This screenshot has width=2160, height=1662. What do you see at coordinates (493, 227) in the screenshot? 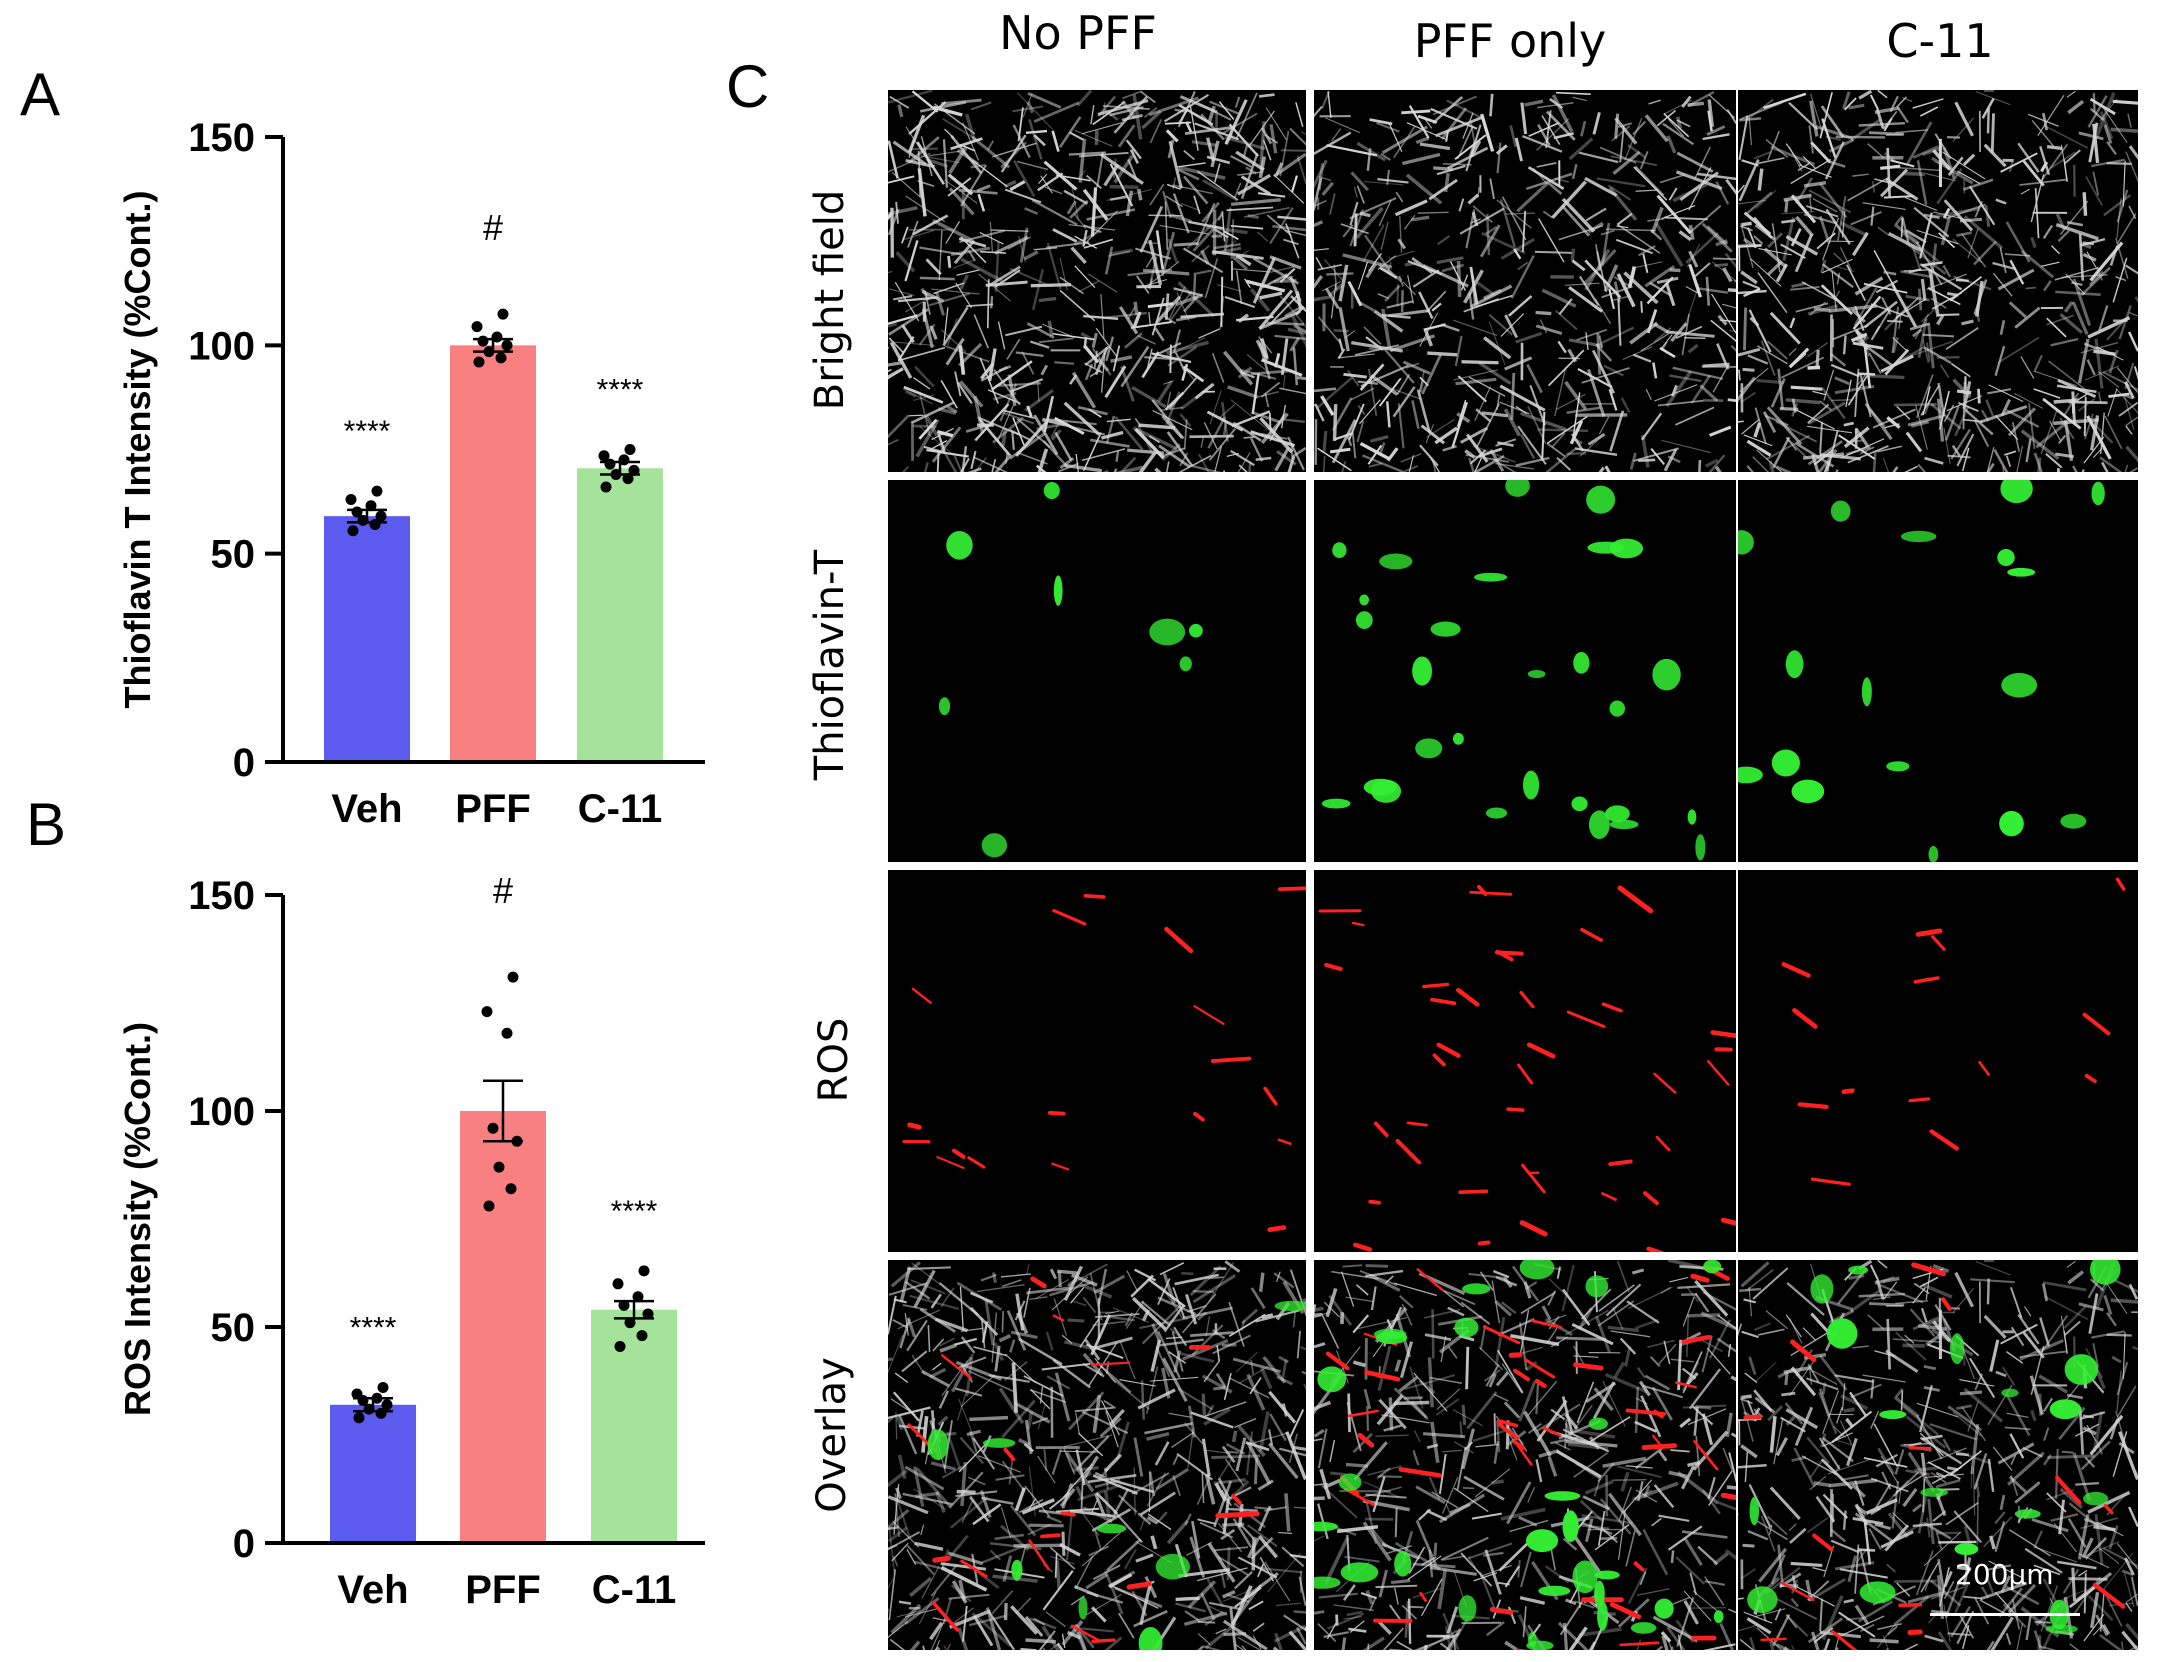
I see `chart-a-annotation-1: #` at bounding box center [493, 227].